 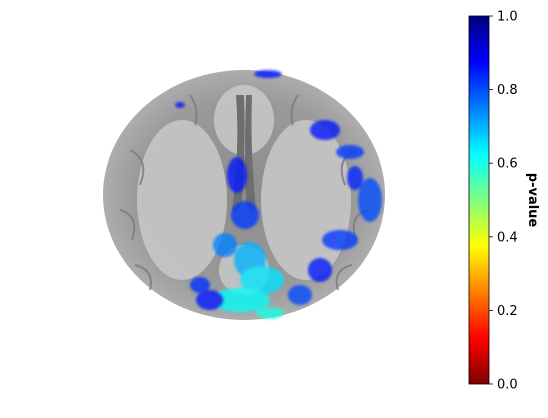 I want to click on colorbar: 0.0 0.2 0.4 0.6 0.8 1.0 p-value, so click(x=504, y=201).